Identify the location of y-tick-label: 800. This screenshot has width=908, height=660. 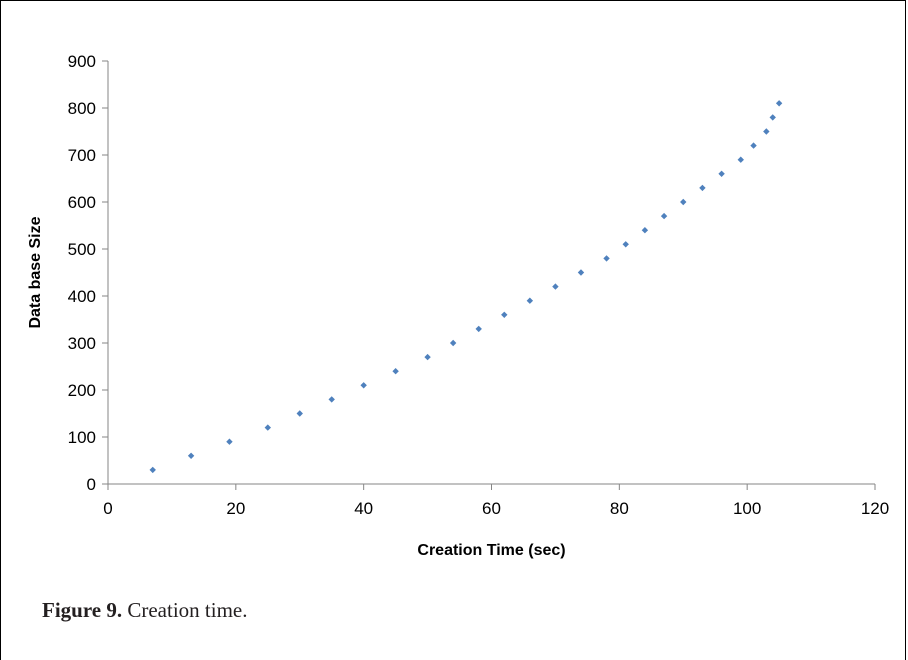
(82, 108).